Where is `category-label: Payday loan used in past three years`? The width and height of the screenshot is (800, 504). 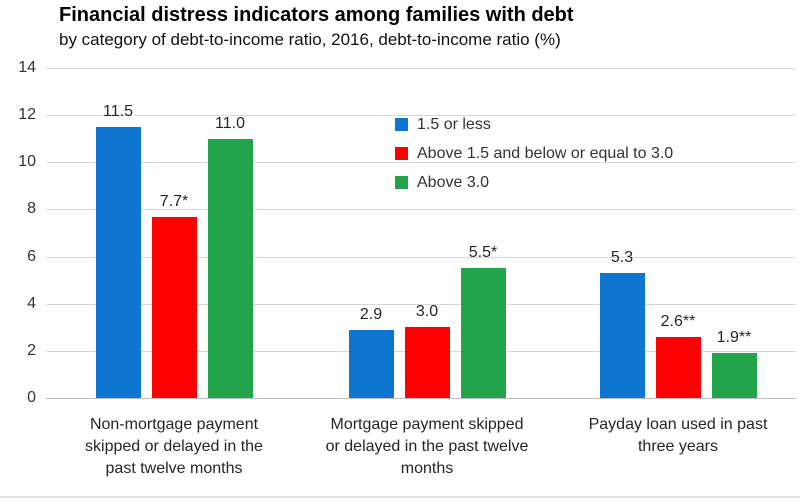 category-label: Payday loan used in past three years is located at coordinates (678, 435).